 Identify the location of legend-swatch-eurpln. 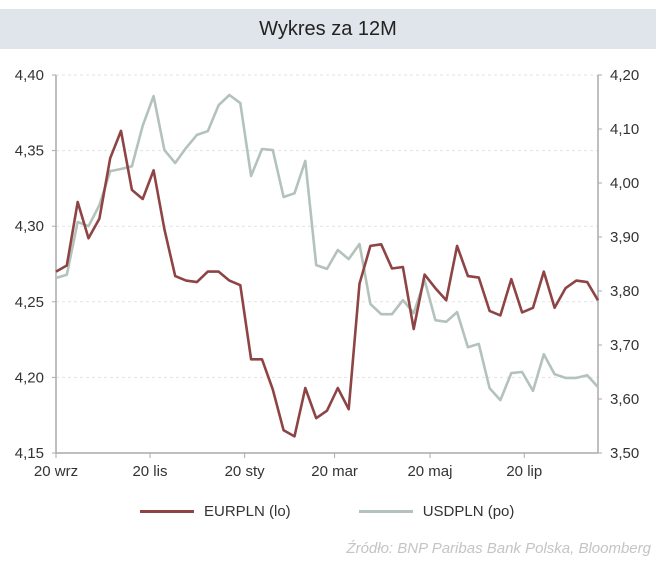
(167, 511).